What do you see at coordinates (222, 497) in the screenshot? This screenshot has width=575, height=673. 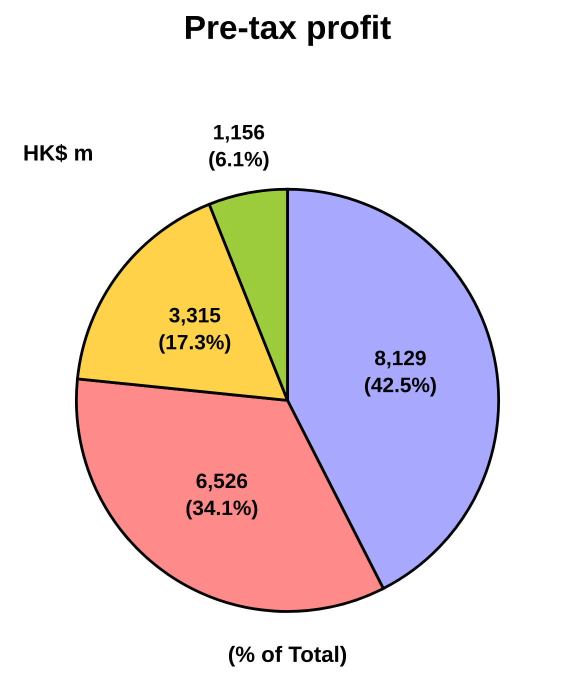 I see `data-label: 6,526 (34.1%)` at bounding box center [222, 497].